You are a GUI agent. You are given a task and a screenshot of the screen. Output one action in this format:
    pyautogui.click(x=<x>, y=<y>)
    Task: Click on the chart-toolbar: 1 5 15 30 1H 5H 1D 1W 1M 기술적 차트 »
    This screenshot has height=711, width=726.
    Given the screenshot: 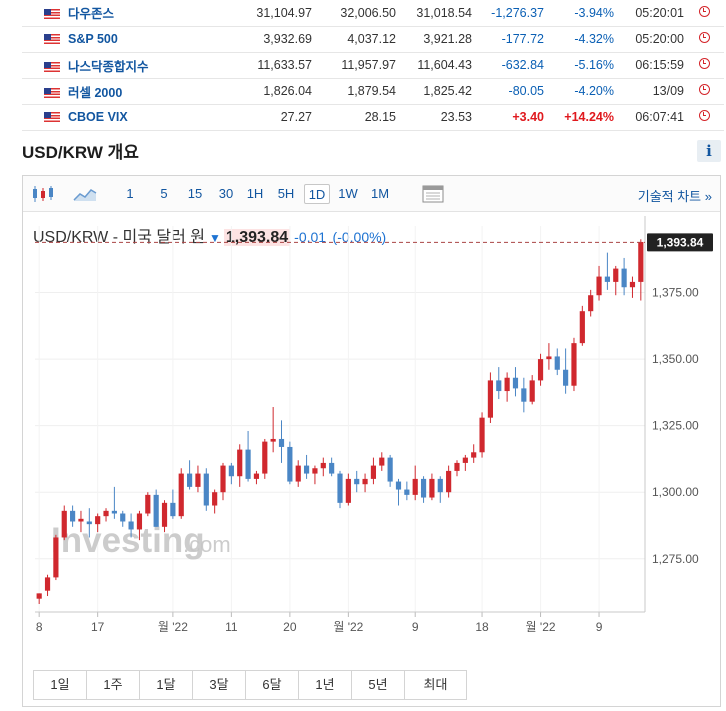 What is the action you would take?
    pyautogui.click(x=371, y=194)
    